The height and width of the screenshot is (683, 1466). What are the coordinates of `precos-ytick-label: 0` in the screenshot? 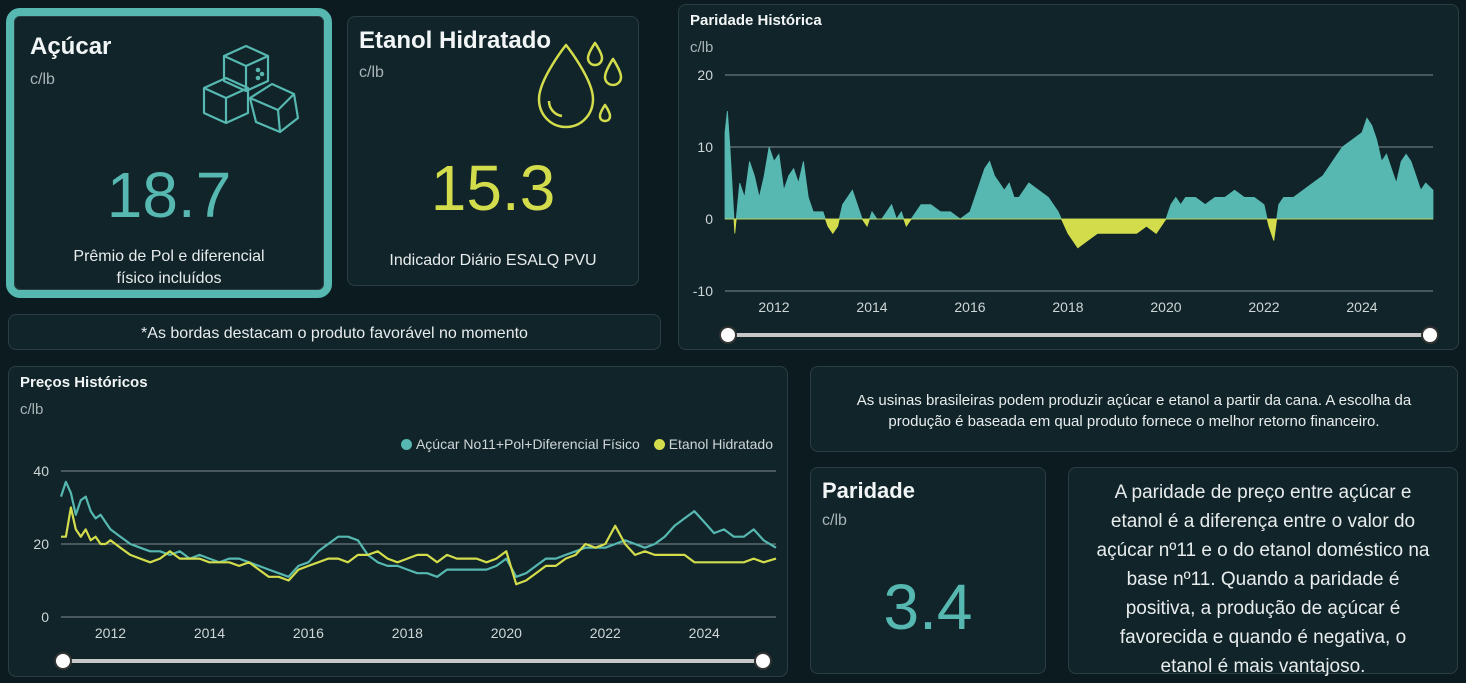 It's located at (45, 617).